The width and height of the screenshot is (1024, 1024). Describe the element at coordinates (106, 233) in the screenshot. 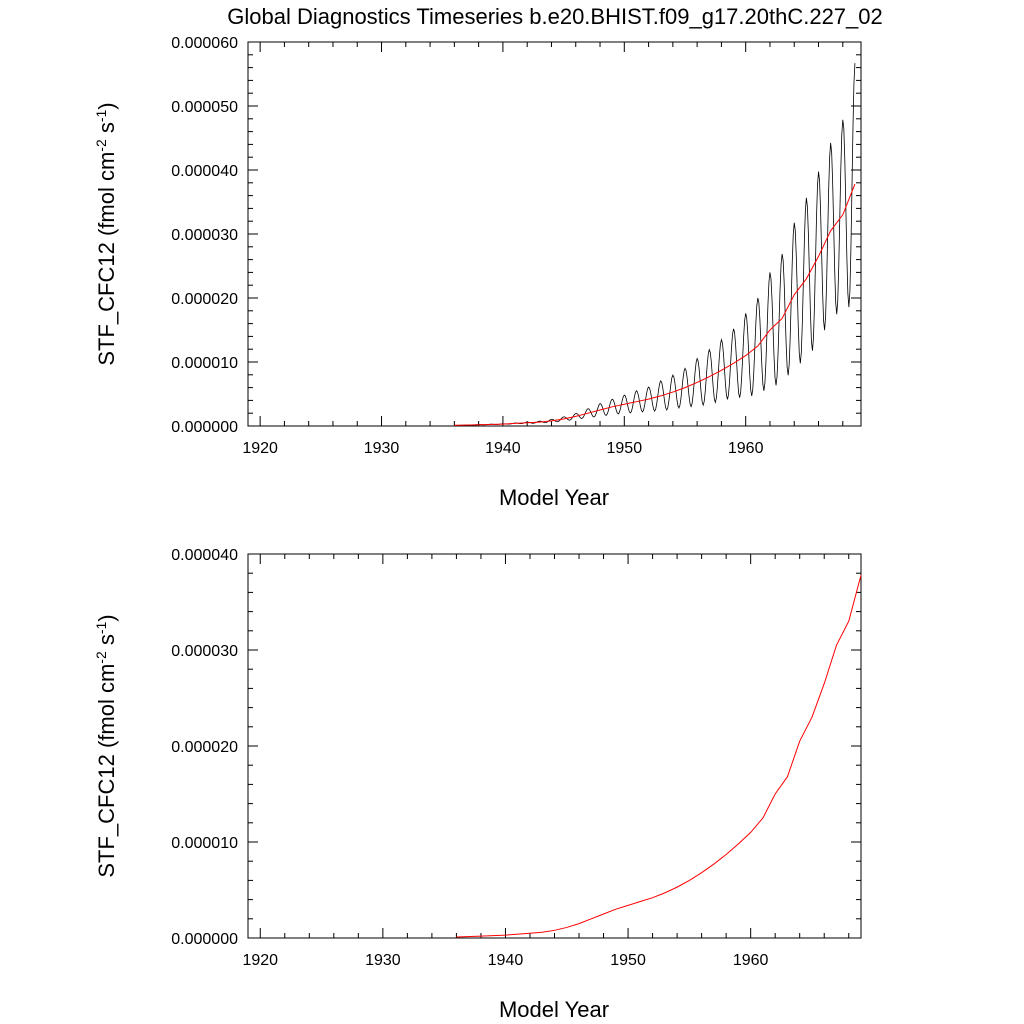

I see `top-y-axis-title: STF_CFC12 (fmol cm-2 s-1)` at that location.